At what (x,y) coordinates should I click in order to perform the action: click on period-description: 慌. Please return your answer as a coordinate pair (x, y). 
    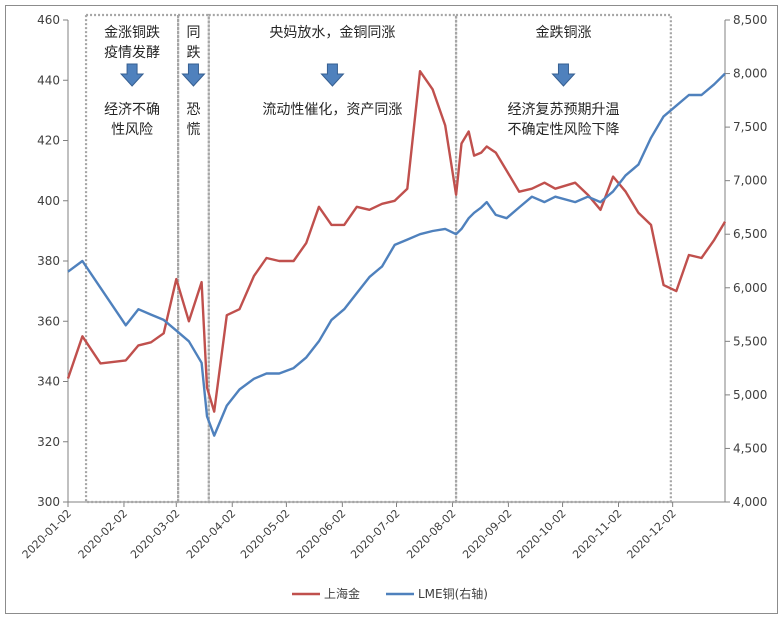
    Looking at the image, I should click on (193, 130).